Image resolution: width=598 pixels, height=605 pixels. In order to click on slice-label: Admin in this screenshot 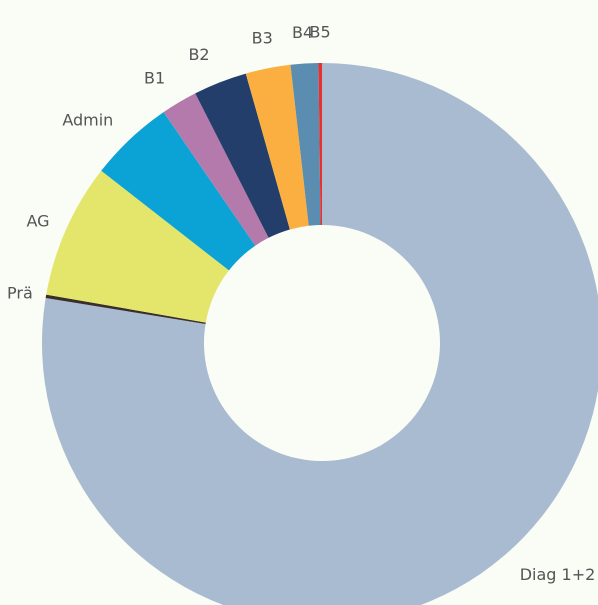, I will do `click(87, 120)`.